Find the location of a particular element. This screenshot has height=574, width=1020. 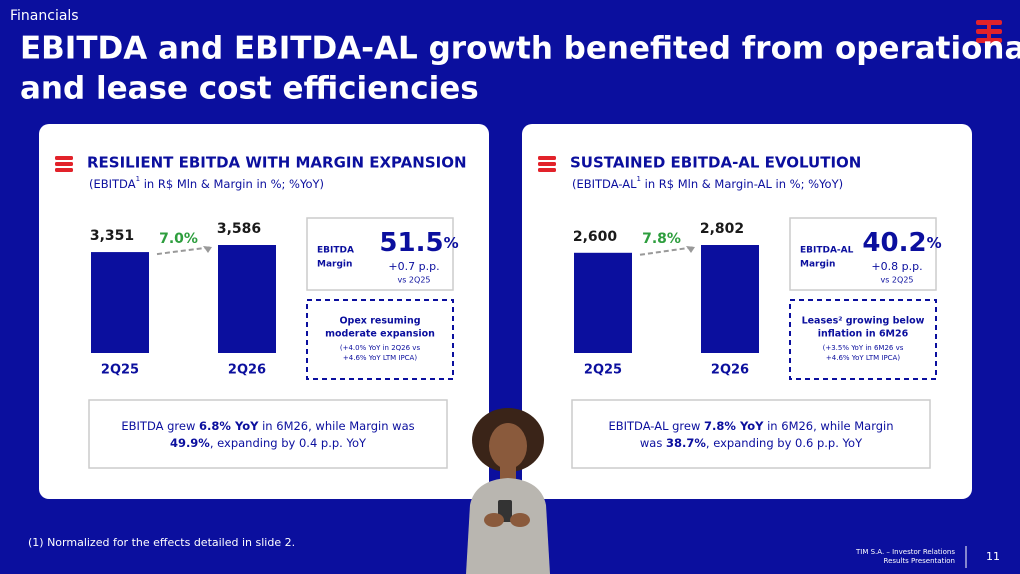

growth-label: 7.8% is located at coordinates (661, 239).